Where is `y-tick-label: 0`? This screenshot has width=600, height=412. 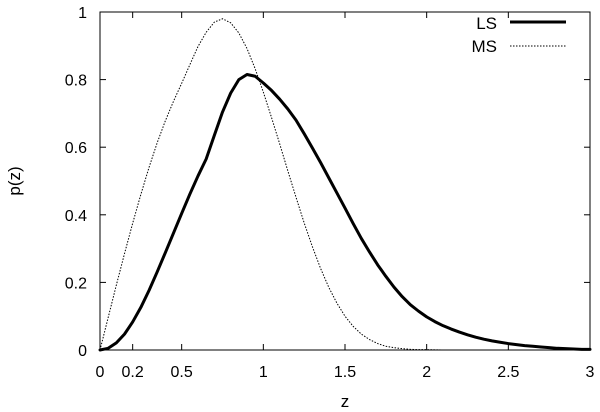
y-tick-label: 0 is located at coordinates (82, 351).